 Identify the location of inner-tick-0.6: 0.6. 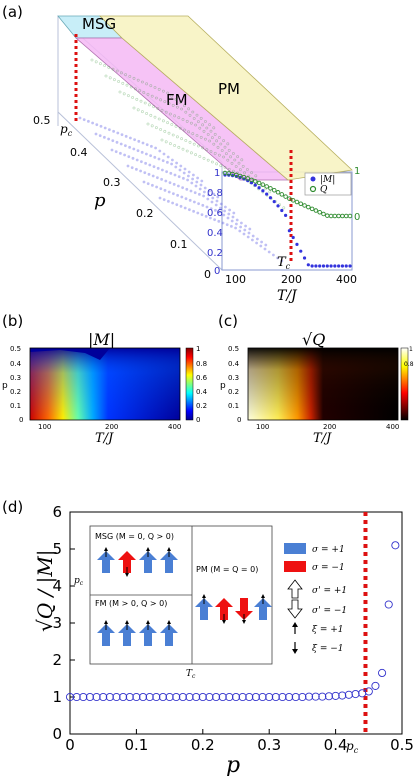
(215, 213).